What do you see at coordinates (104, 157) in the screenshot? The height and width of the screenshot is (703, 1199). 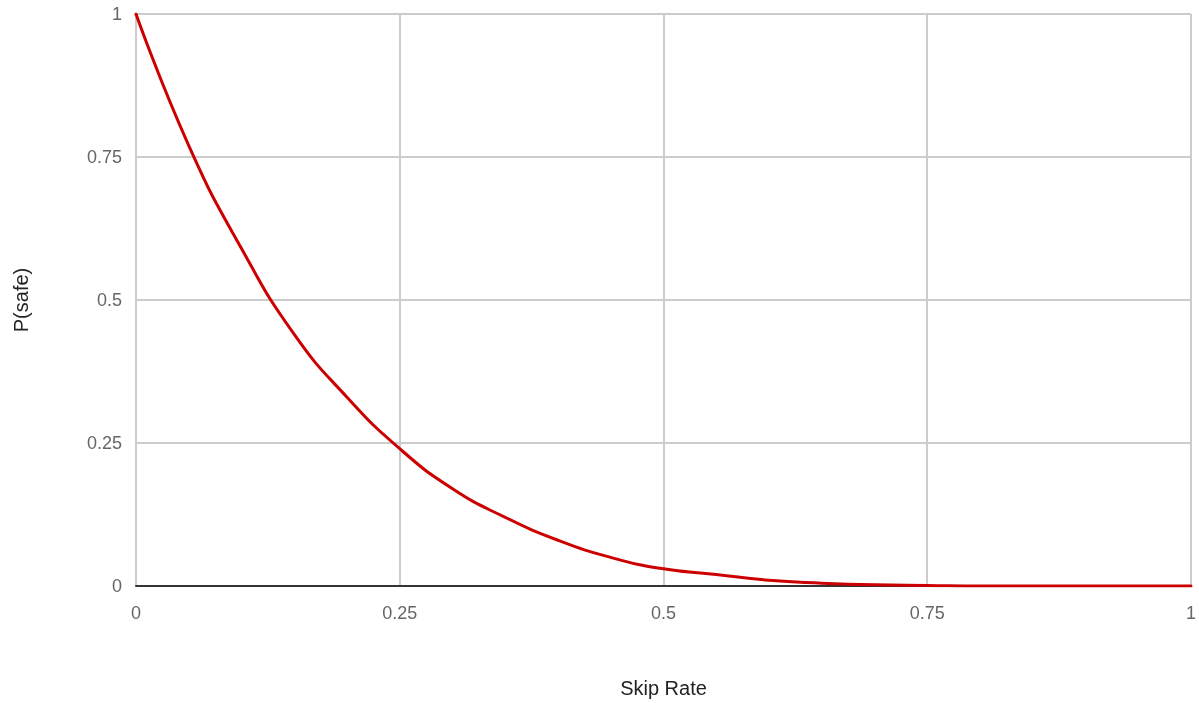 I see `y-tick-label: 0.75` at bounding box center [104, 157].